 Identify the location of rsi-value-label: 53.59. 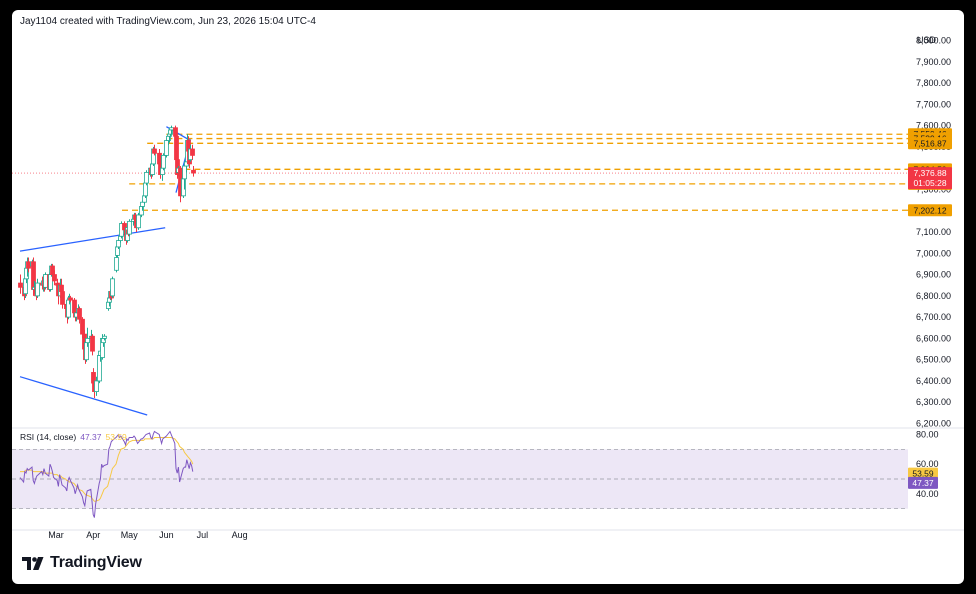
(923, 474).